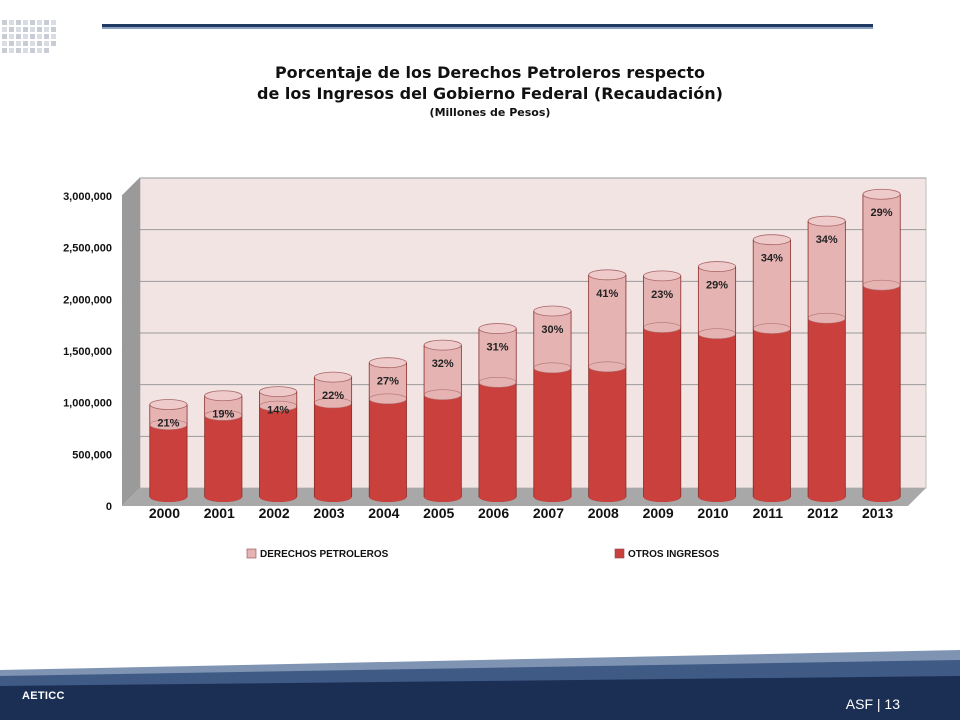  What do you see at coordinates (552, 330) in the screenshot?
I see `data-label: 30%` at bounding box center [552, 330].